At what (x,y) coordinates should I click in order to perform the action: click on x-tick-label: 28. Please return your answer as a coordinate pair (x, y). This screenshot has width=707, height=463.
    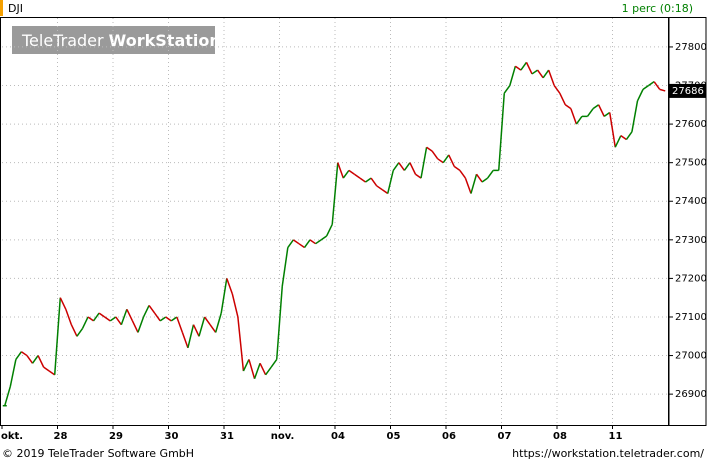
    Looking at the image, I should click on (61, 436).